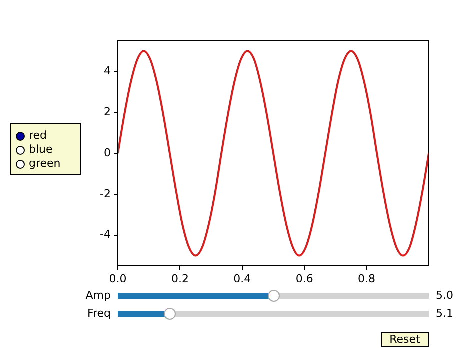  Describe the element at coordinates (243, 279) in the screenshot. I see `x-tick-label: 0.4` at that location.